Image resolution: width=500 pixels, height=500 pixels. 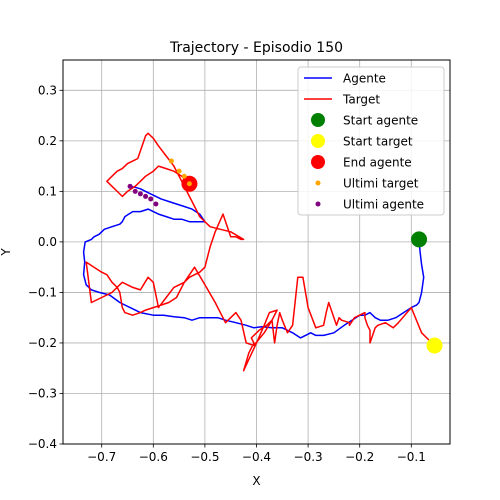 What do you see at coordinates (380, 121) in the screenshot?
I see `legend-start-agente-label: Start agente` at bounding box center [380, 121].